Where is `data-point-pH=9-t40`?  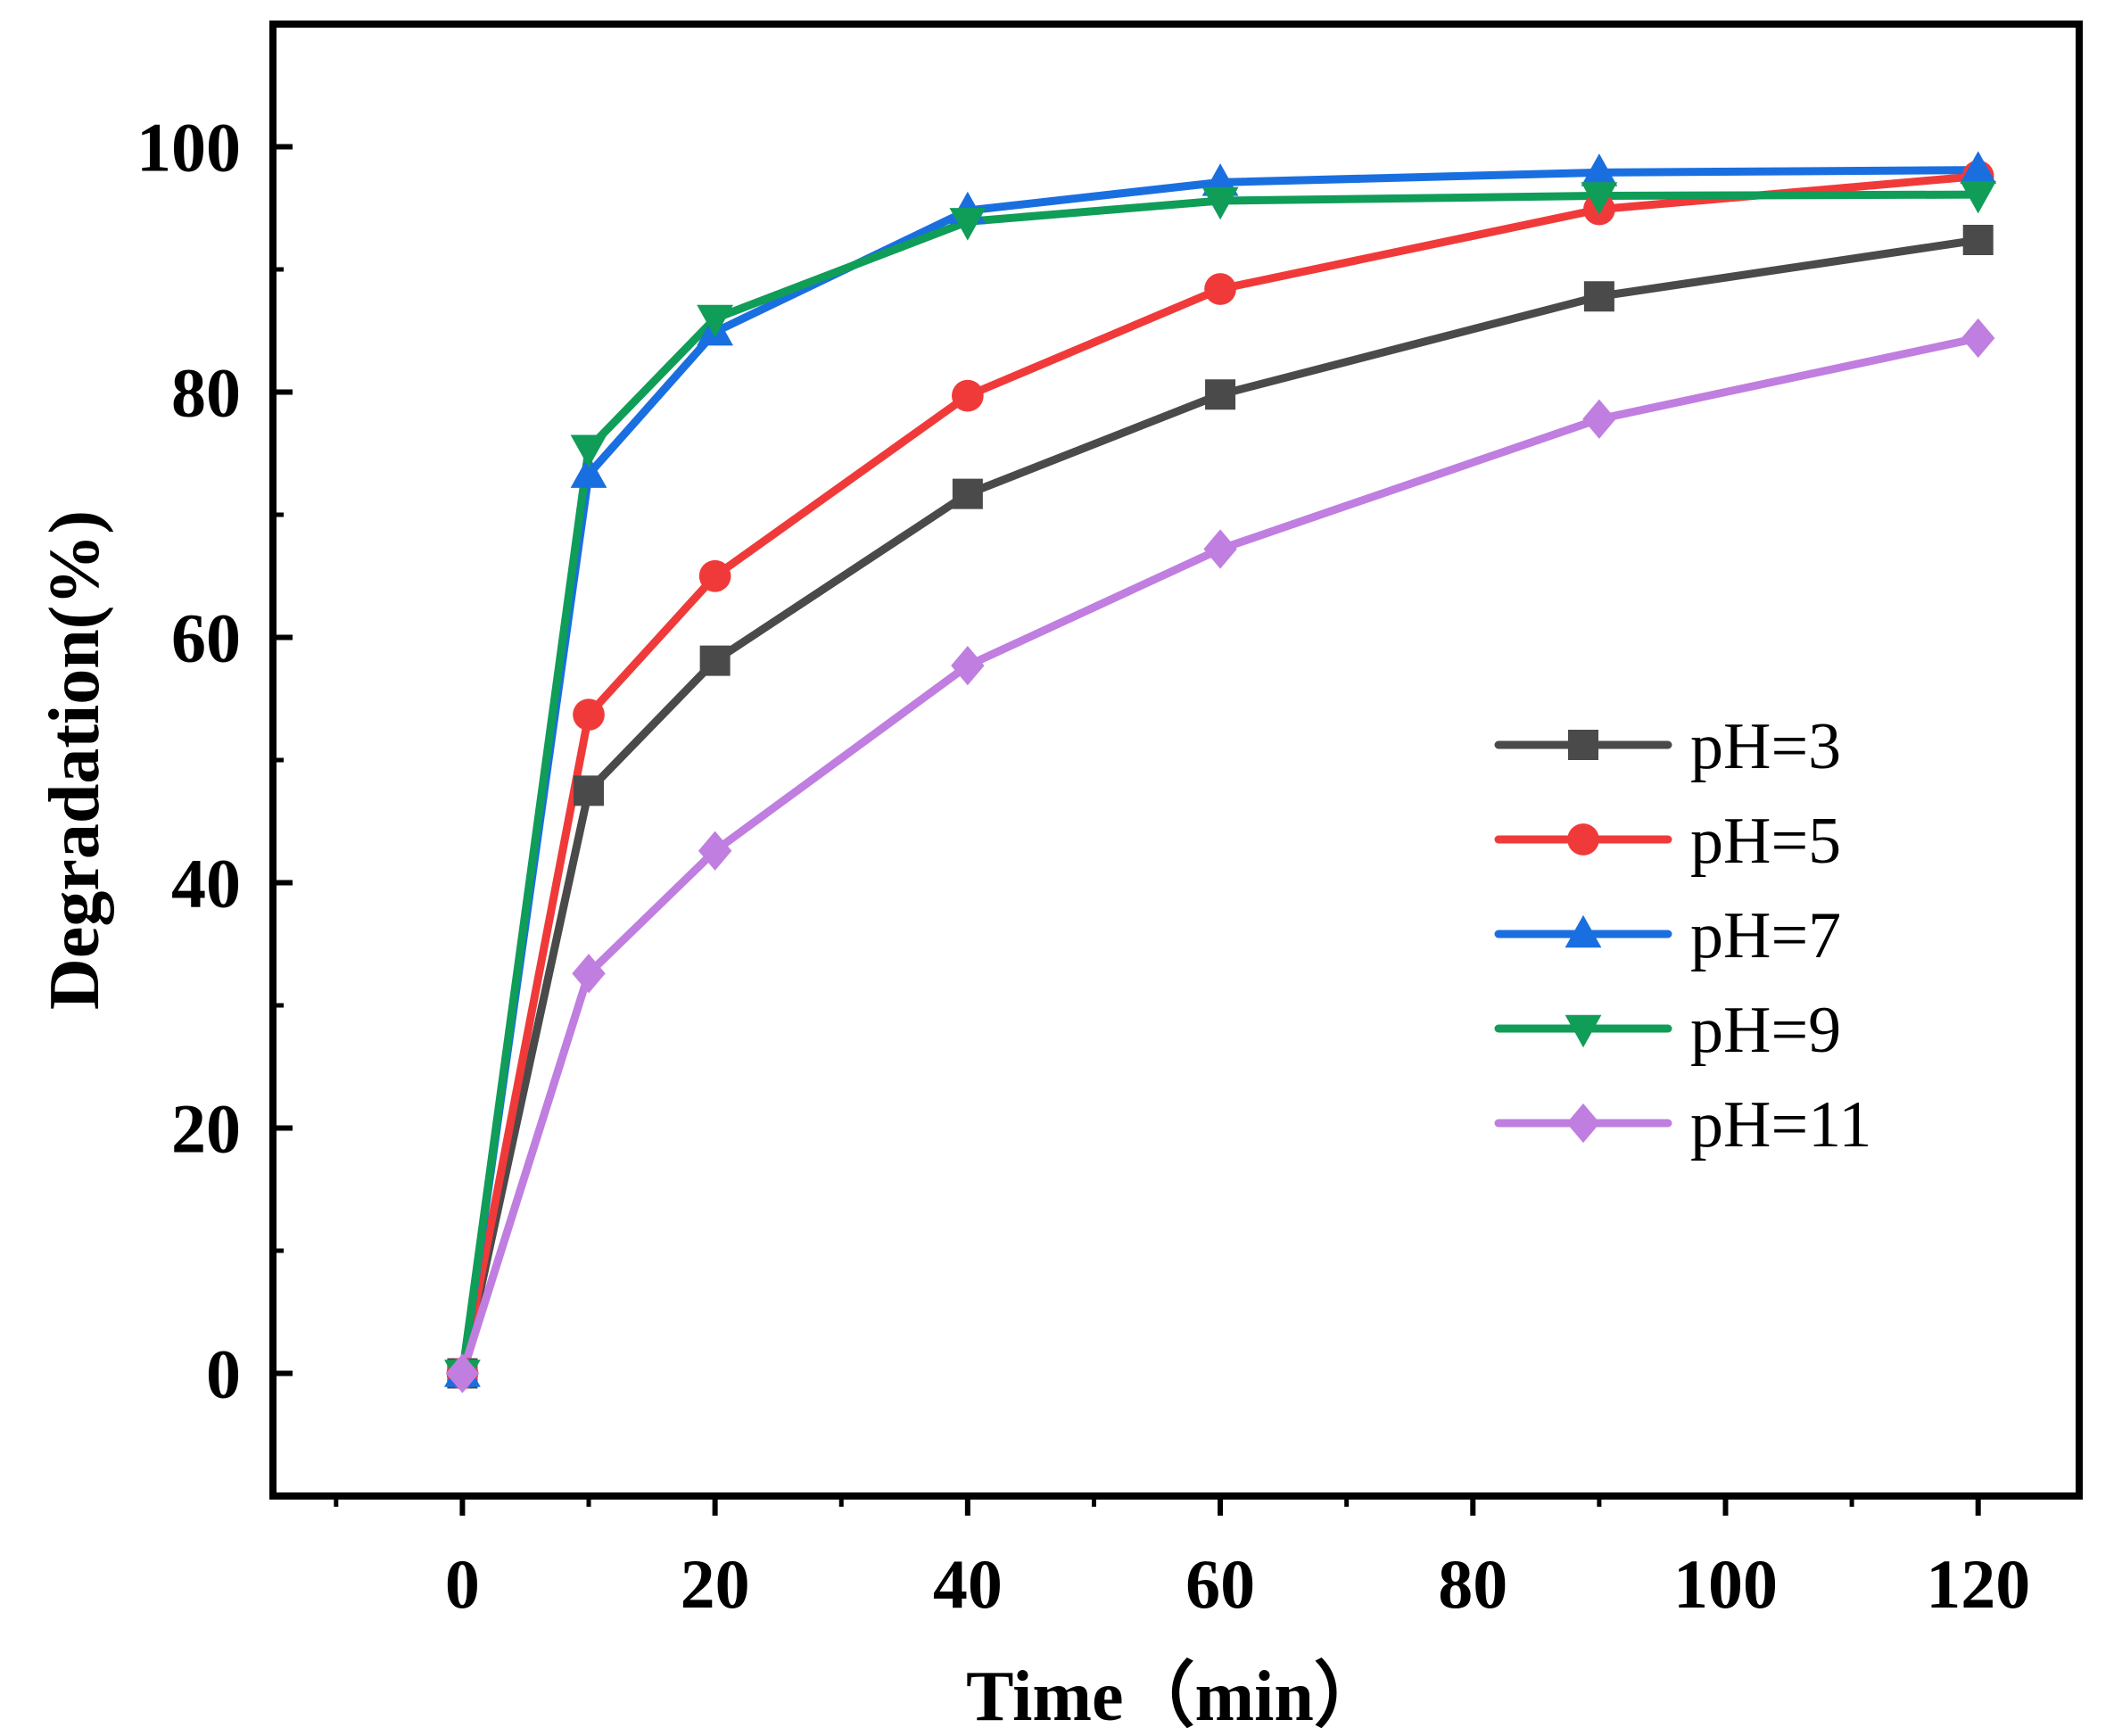
data-point-pH=9-t40 is located at coordinates (968, 224).